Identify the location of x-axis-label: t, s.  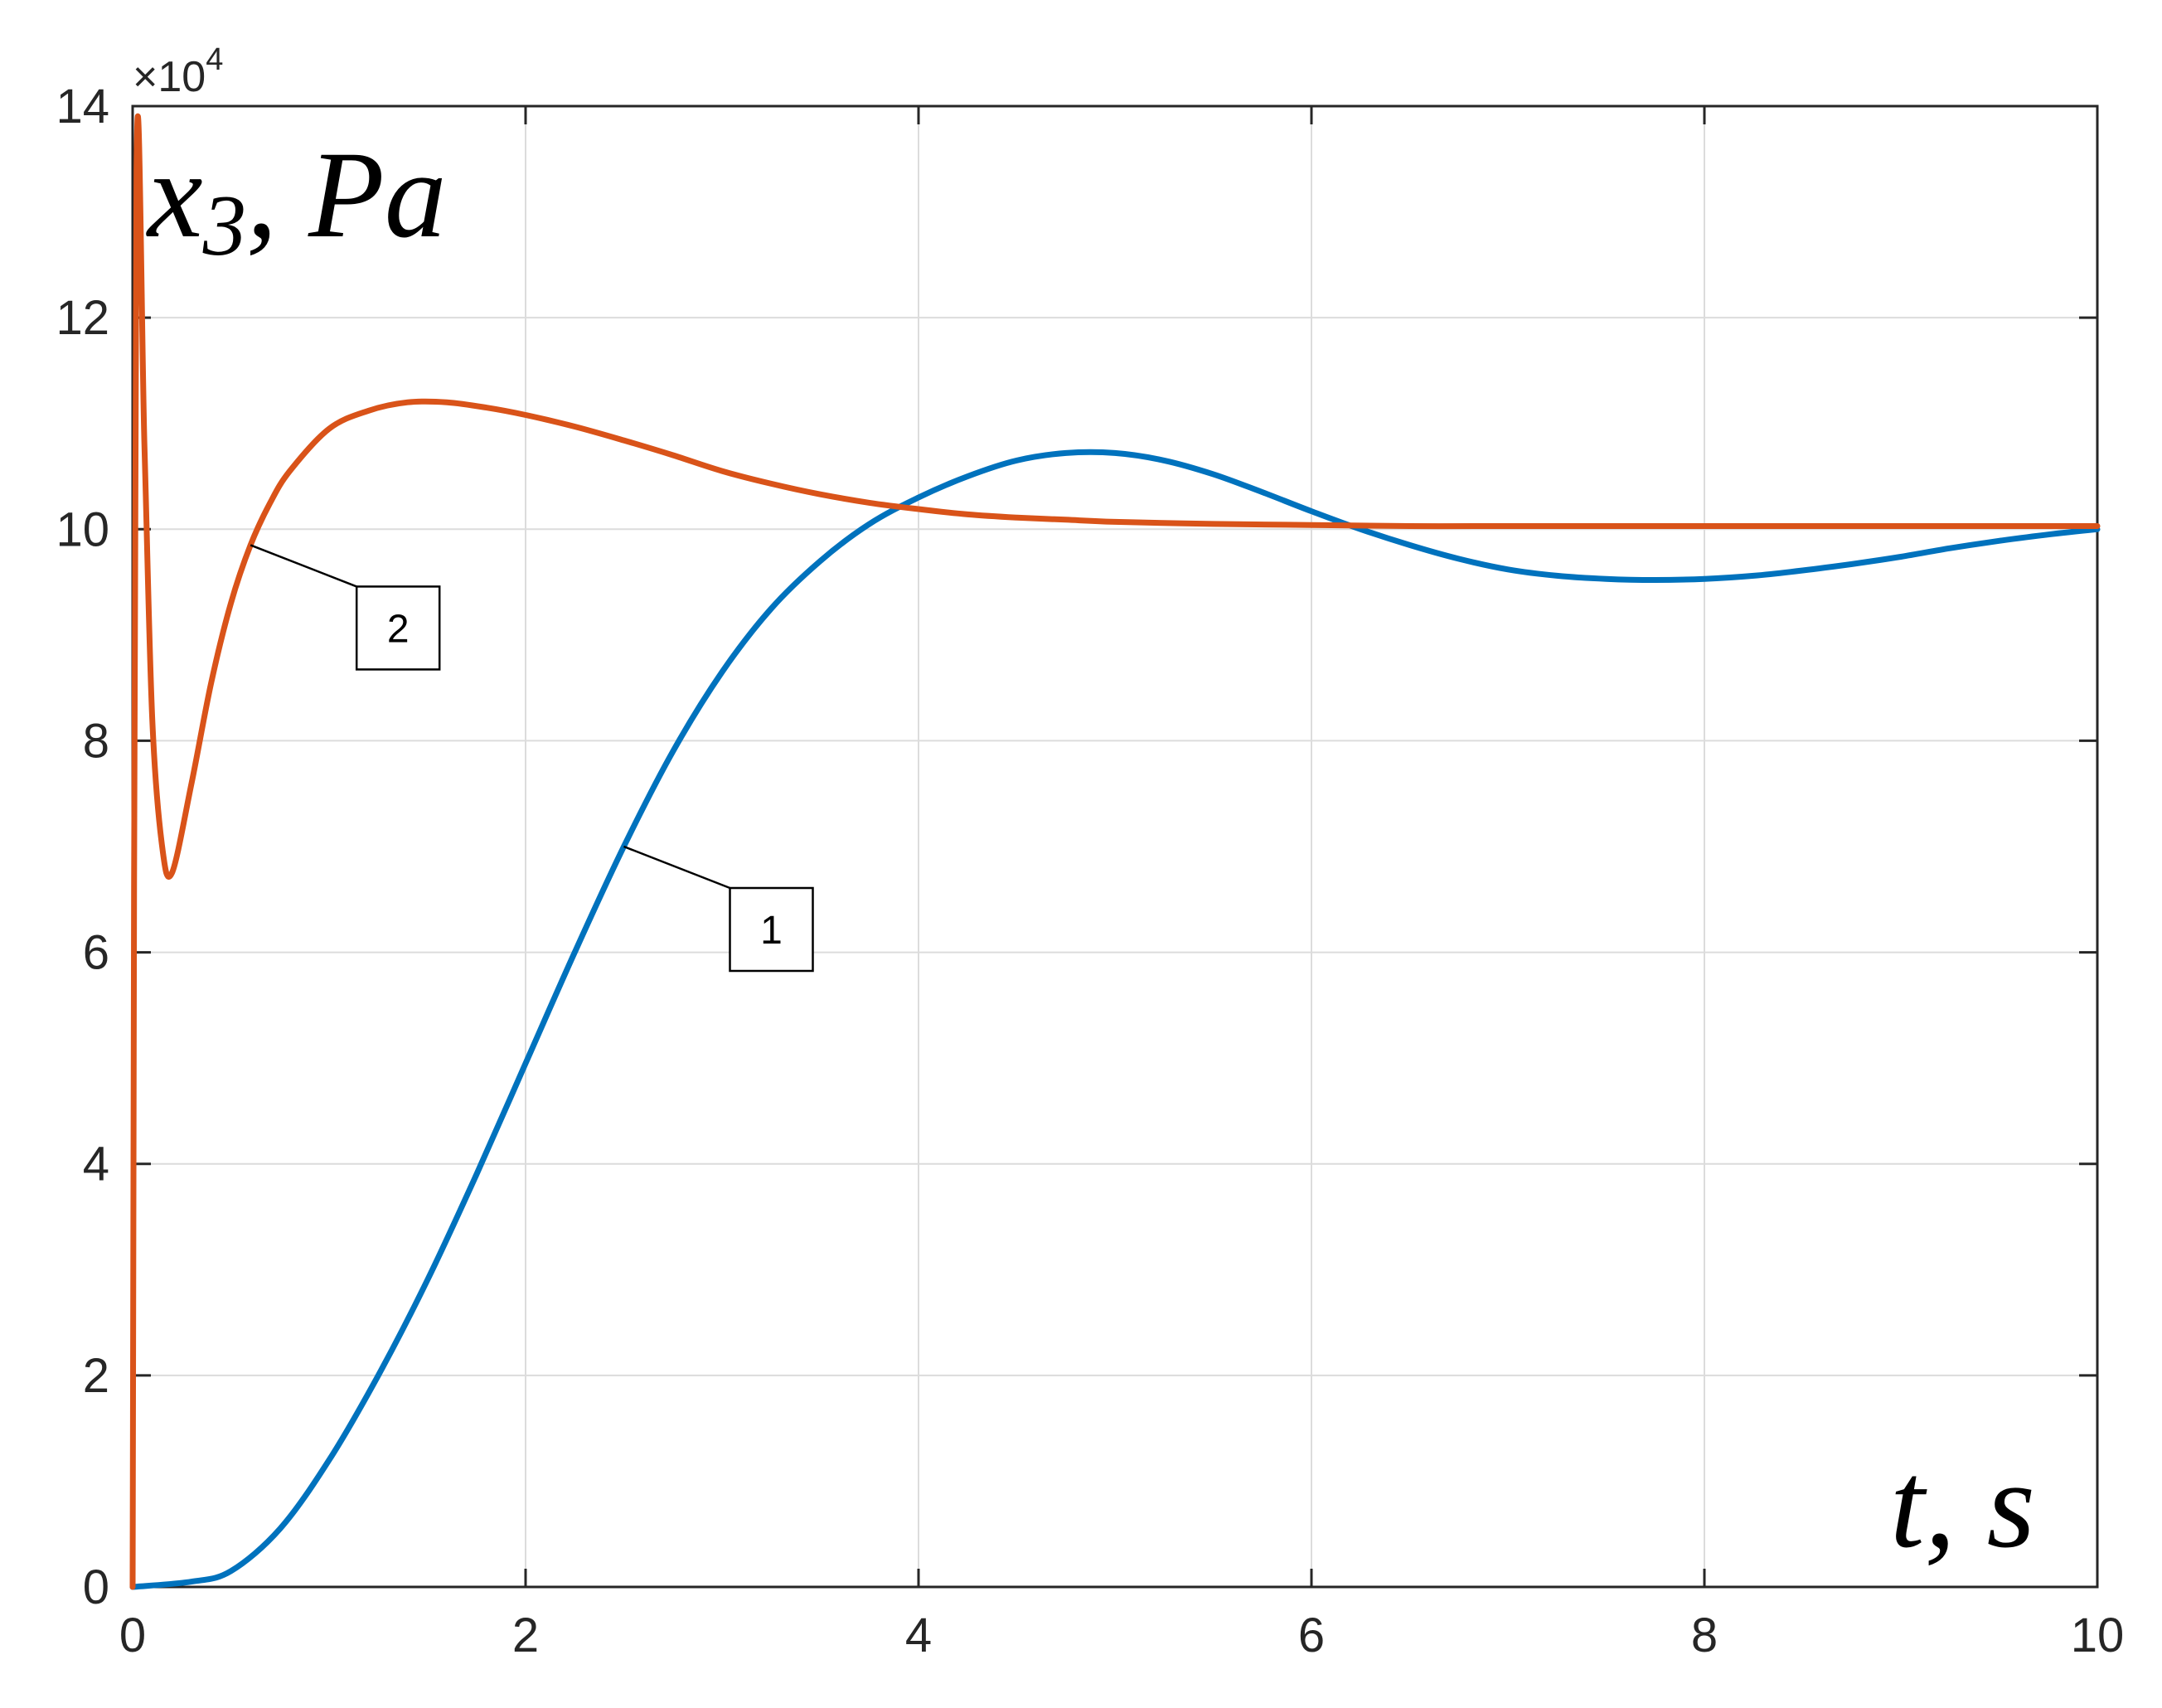
(1963, 1505).